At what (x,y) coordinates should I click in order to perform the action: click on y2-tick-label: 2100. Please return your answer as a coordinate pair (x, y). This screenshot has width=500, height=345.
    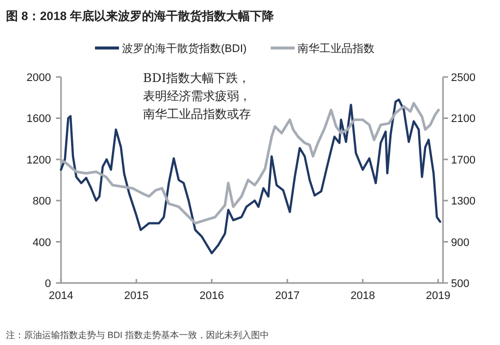
    Looking at the image, I should click on (463, 119).